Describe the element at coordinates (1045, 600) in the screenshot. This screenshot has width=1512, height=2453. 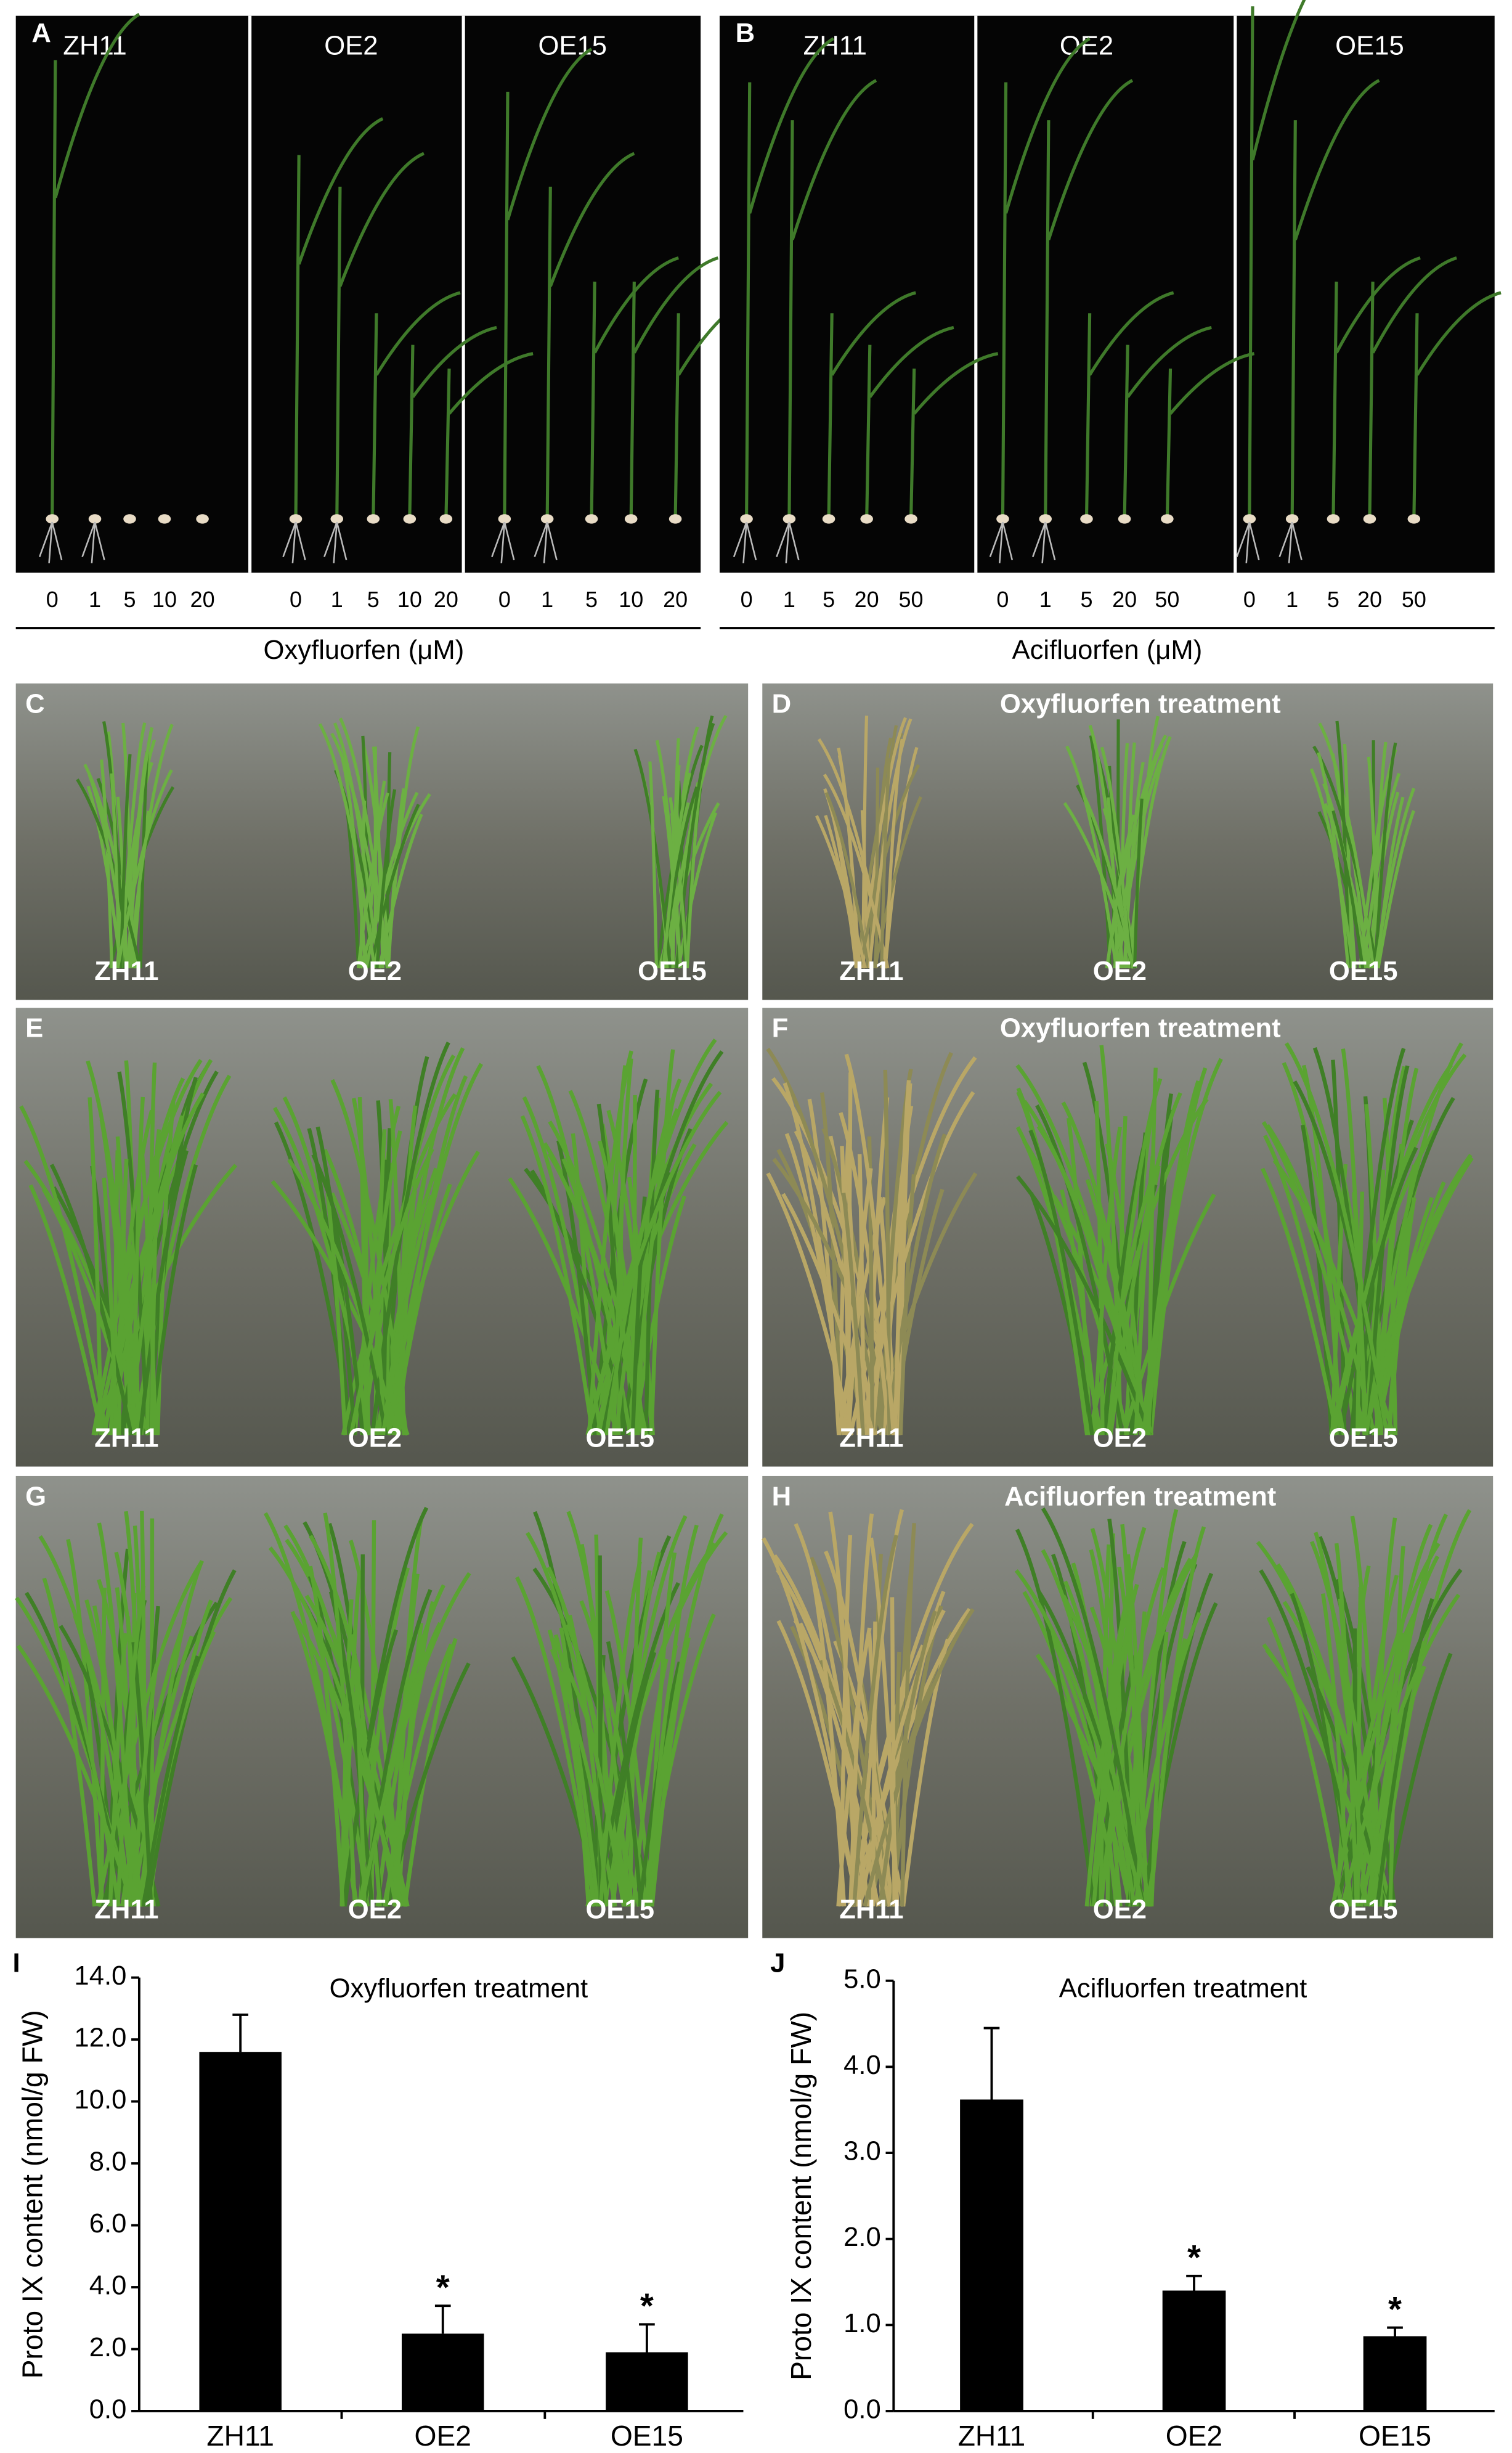
I see `dose-label: 1` at that location.